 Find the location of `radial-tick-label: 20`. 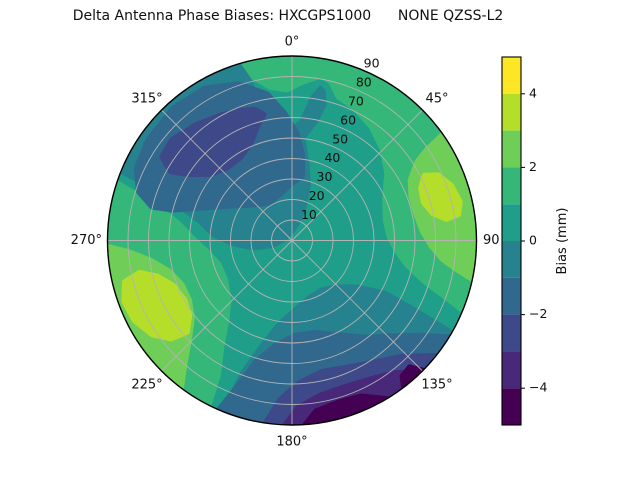

radial-tick-label: 20 is located at coordinates (317, 195).